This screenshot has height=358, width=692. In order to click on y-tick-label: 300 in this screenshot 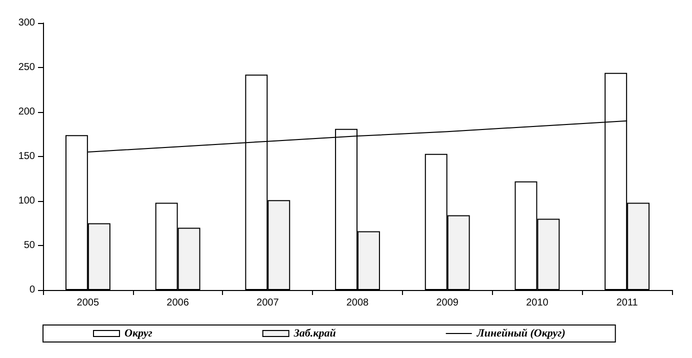, I will do `click(27, 23)`.